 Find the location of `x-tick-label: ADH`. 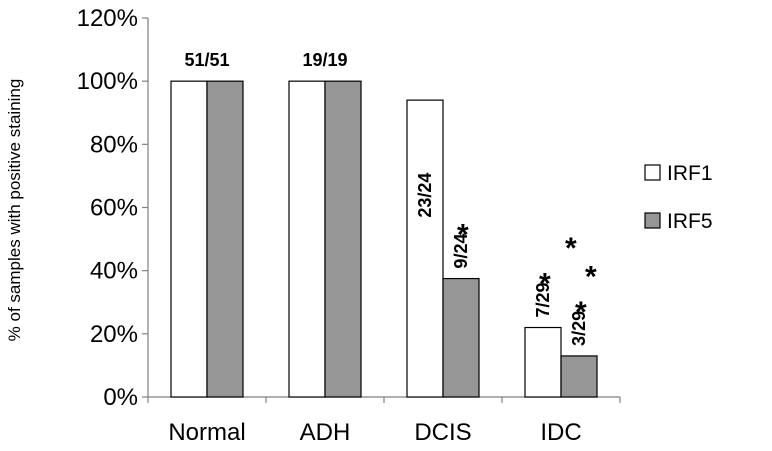

x-tick-label: ADH is located at coordinates (325, 432).